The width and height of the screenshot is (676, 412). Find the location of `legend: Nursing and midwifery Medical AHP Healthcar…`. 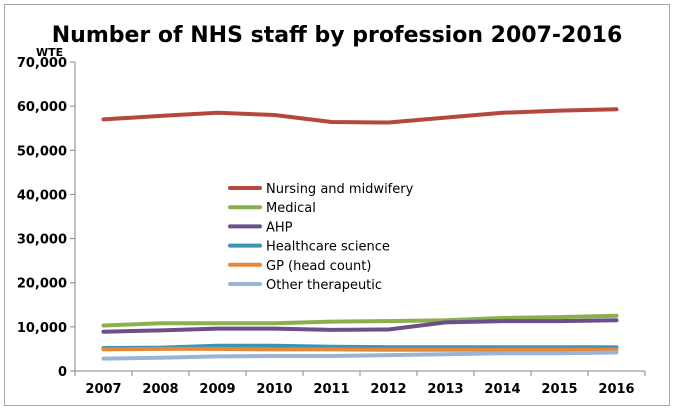

legend: Nursing and midwifery Medical AHP Healthcar… is located at coordinates (321, 237).